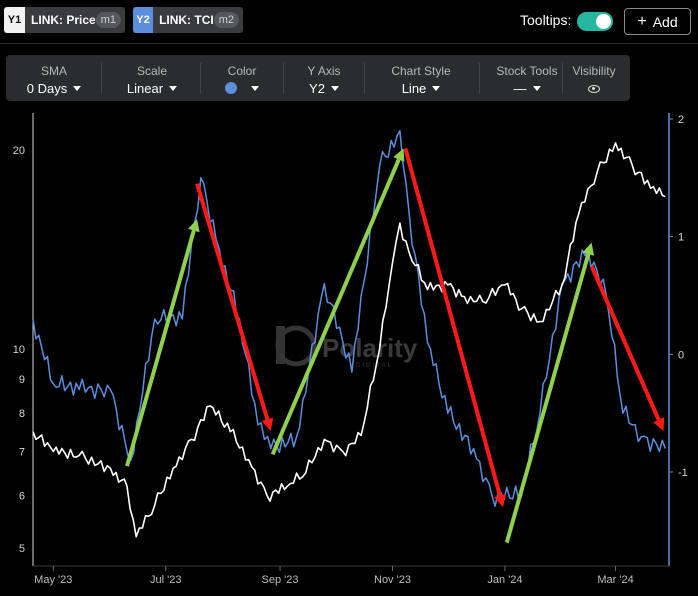  What do you see at coordinates (370, 348) in the screenshot?
I see `watermark-brand: Polarity` at bounding box center [370, 348].